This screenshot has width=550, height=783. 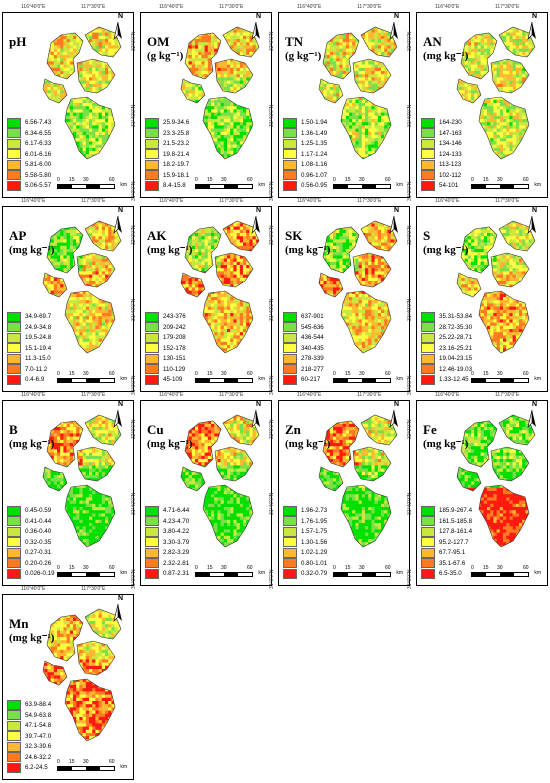 I want to click on legend-label: 35.31-53.84, so click(x=455, y=316).